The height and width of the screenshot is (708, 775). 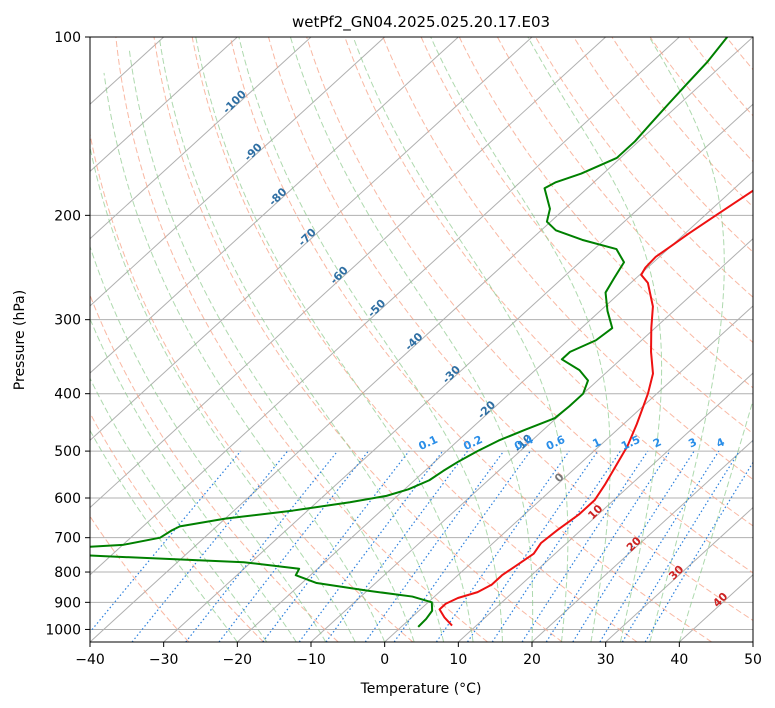 What do you see at coordinates (421, 689) in the screenshot?
I see `x-axis-label: Temperature (°C)` at bounding box center [421, 689].